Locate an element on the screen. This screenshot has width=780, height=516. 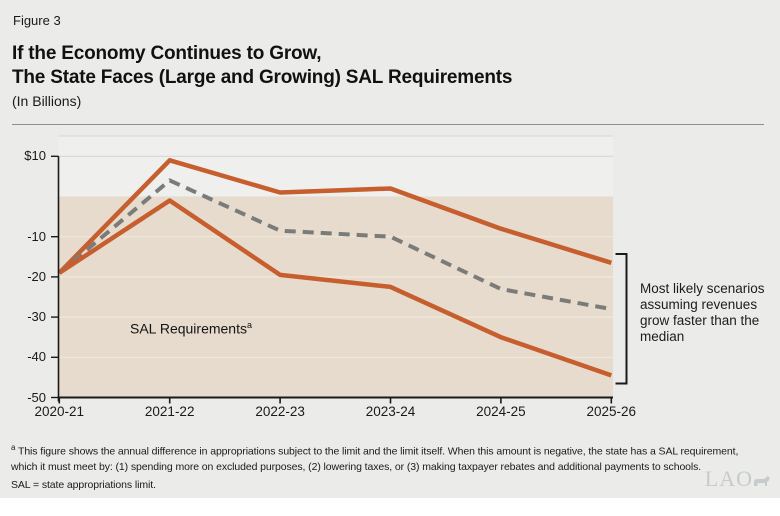
header-divider is located at coordinates (388, 124).